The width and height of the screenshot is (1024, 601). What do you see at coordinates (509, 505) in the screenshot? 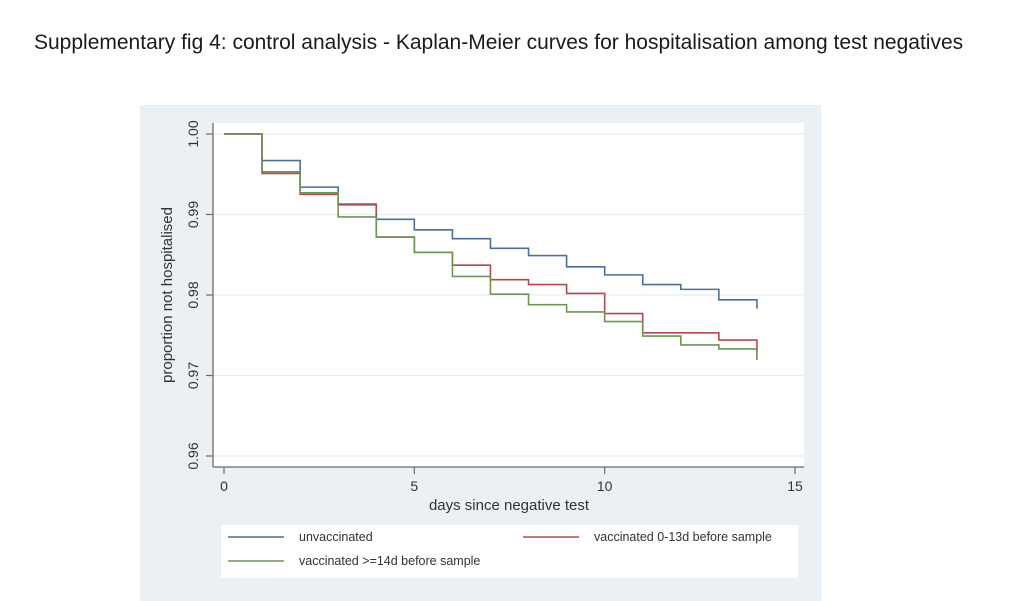
I see `x-axis-title: days since negative test` at bounding box center [509, 505].